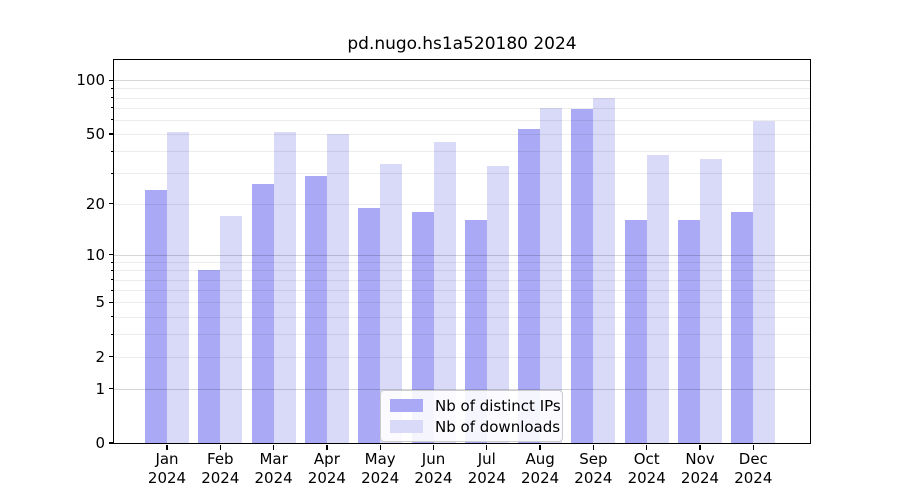  I want to click on bar-nb-of-distinct-ips-dec, so click(742, 327).